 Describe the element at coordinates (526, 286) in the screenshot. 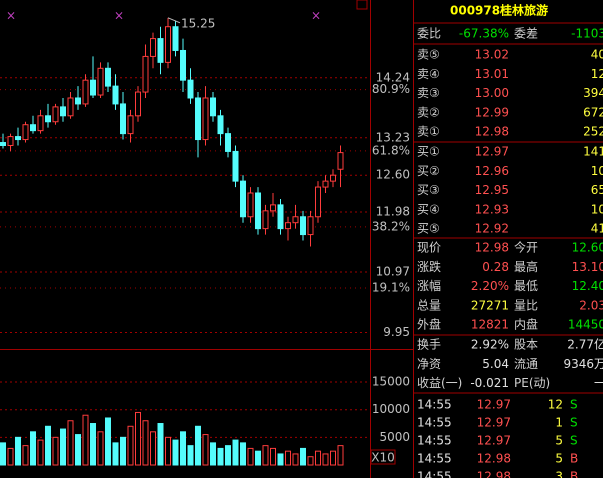

I see `field-label: 最低` at that location.